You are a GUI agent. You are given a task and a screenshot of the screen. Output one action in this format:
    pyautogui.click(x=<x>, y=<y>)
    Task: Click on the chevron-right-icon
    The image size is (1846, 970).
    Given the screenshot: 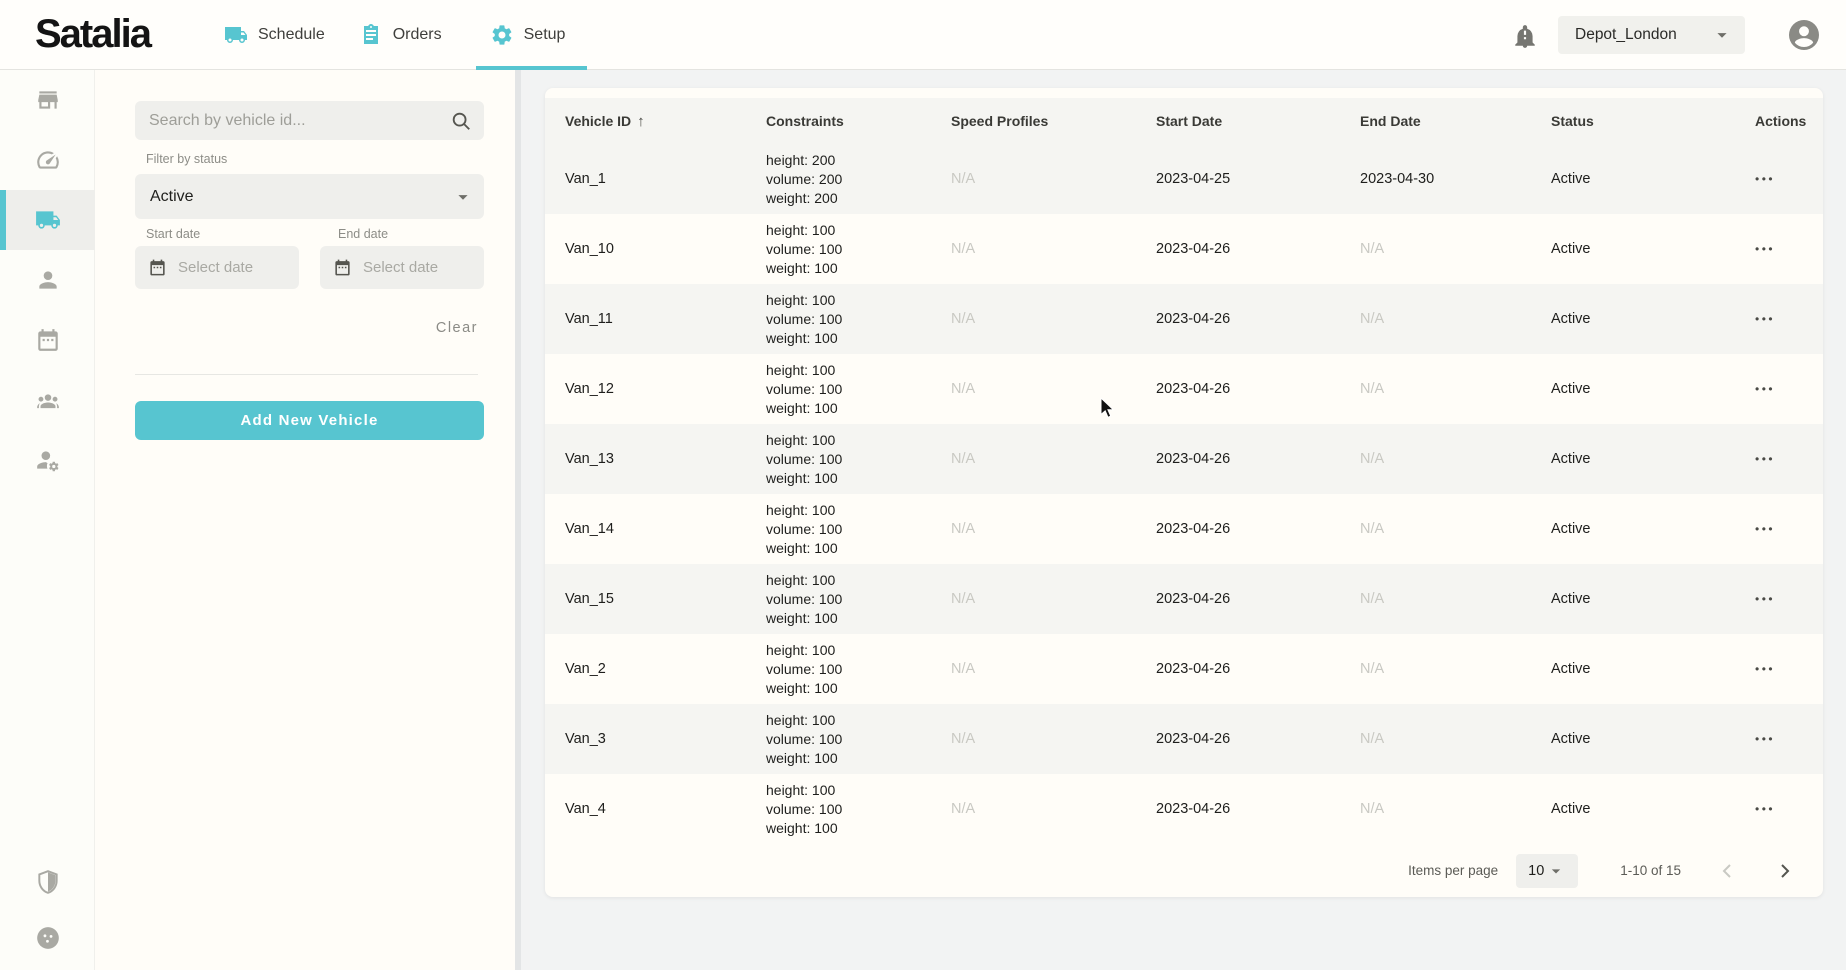 What is the action you would take?
    pyautogui.click(x=1785, y=870)
    